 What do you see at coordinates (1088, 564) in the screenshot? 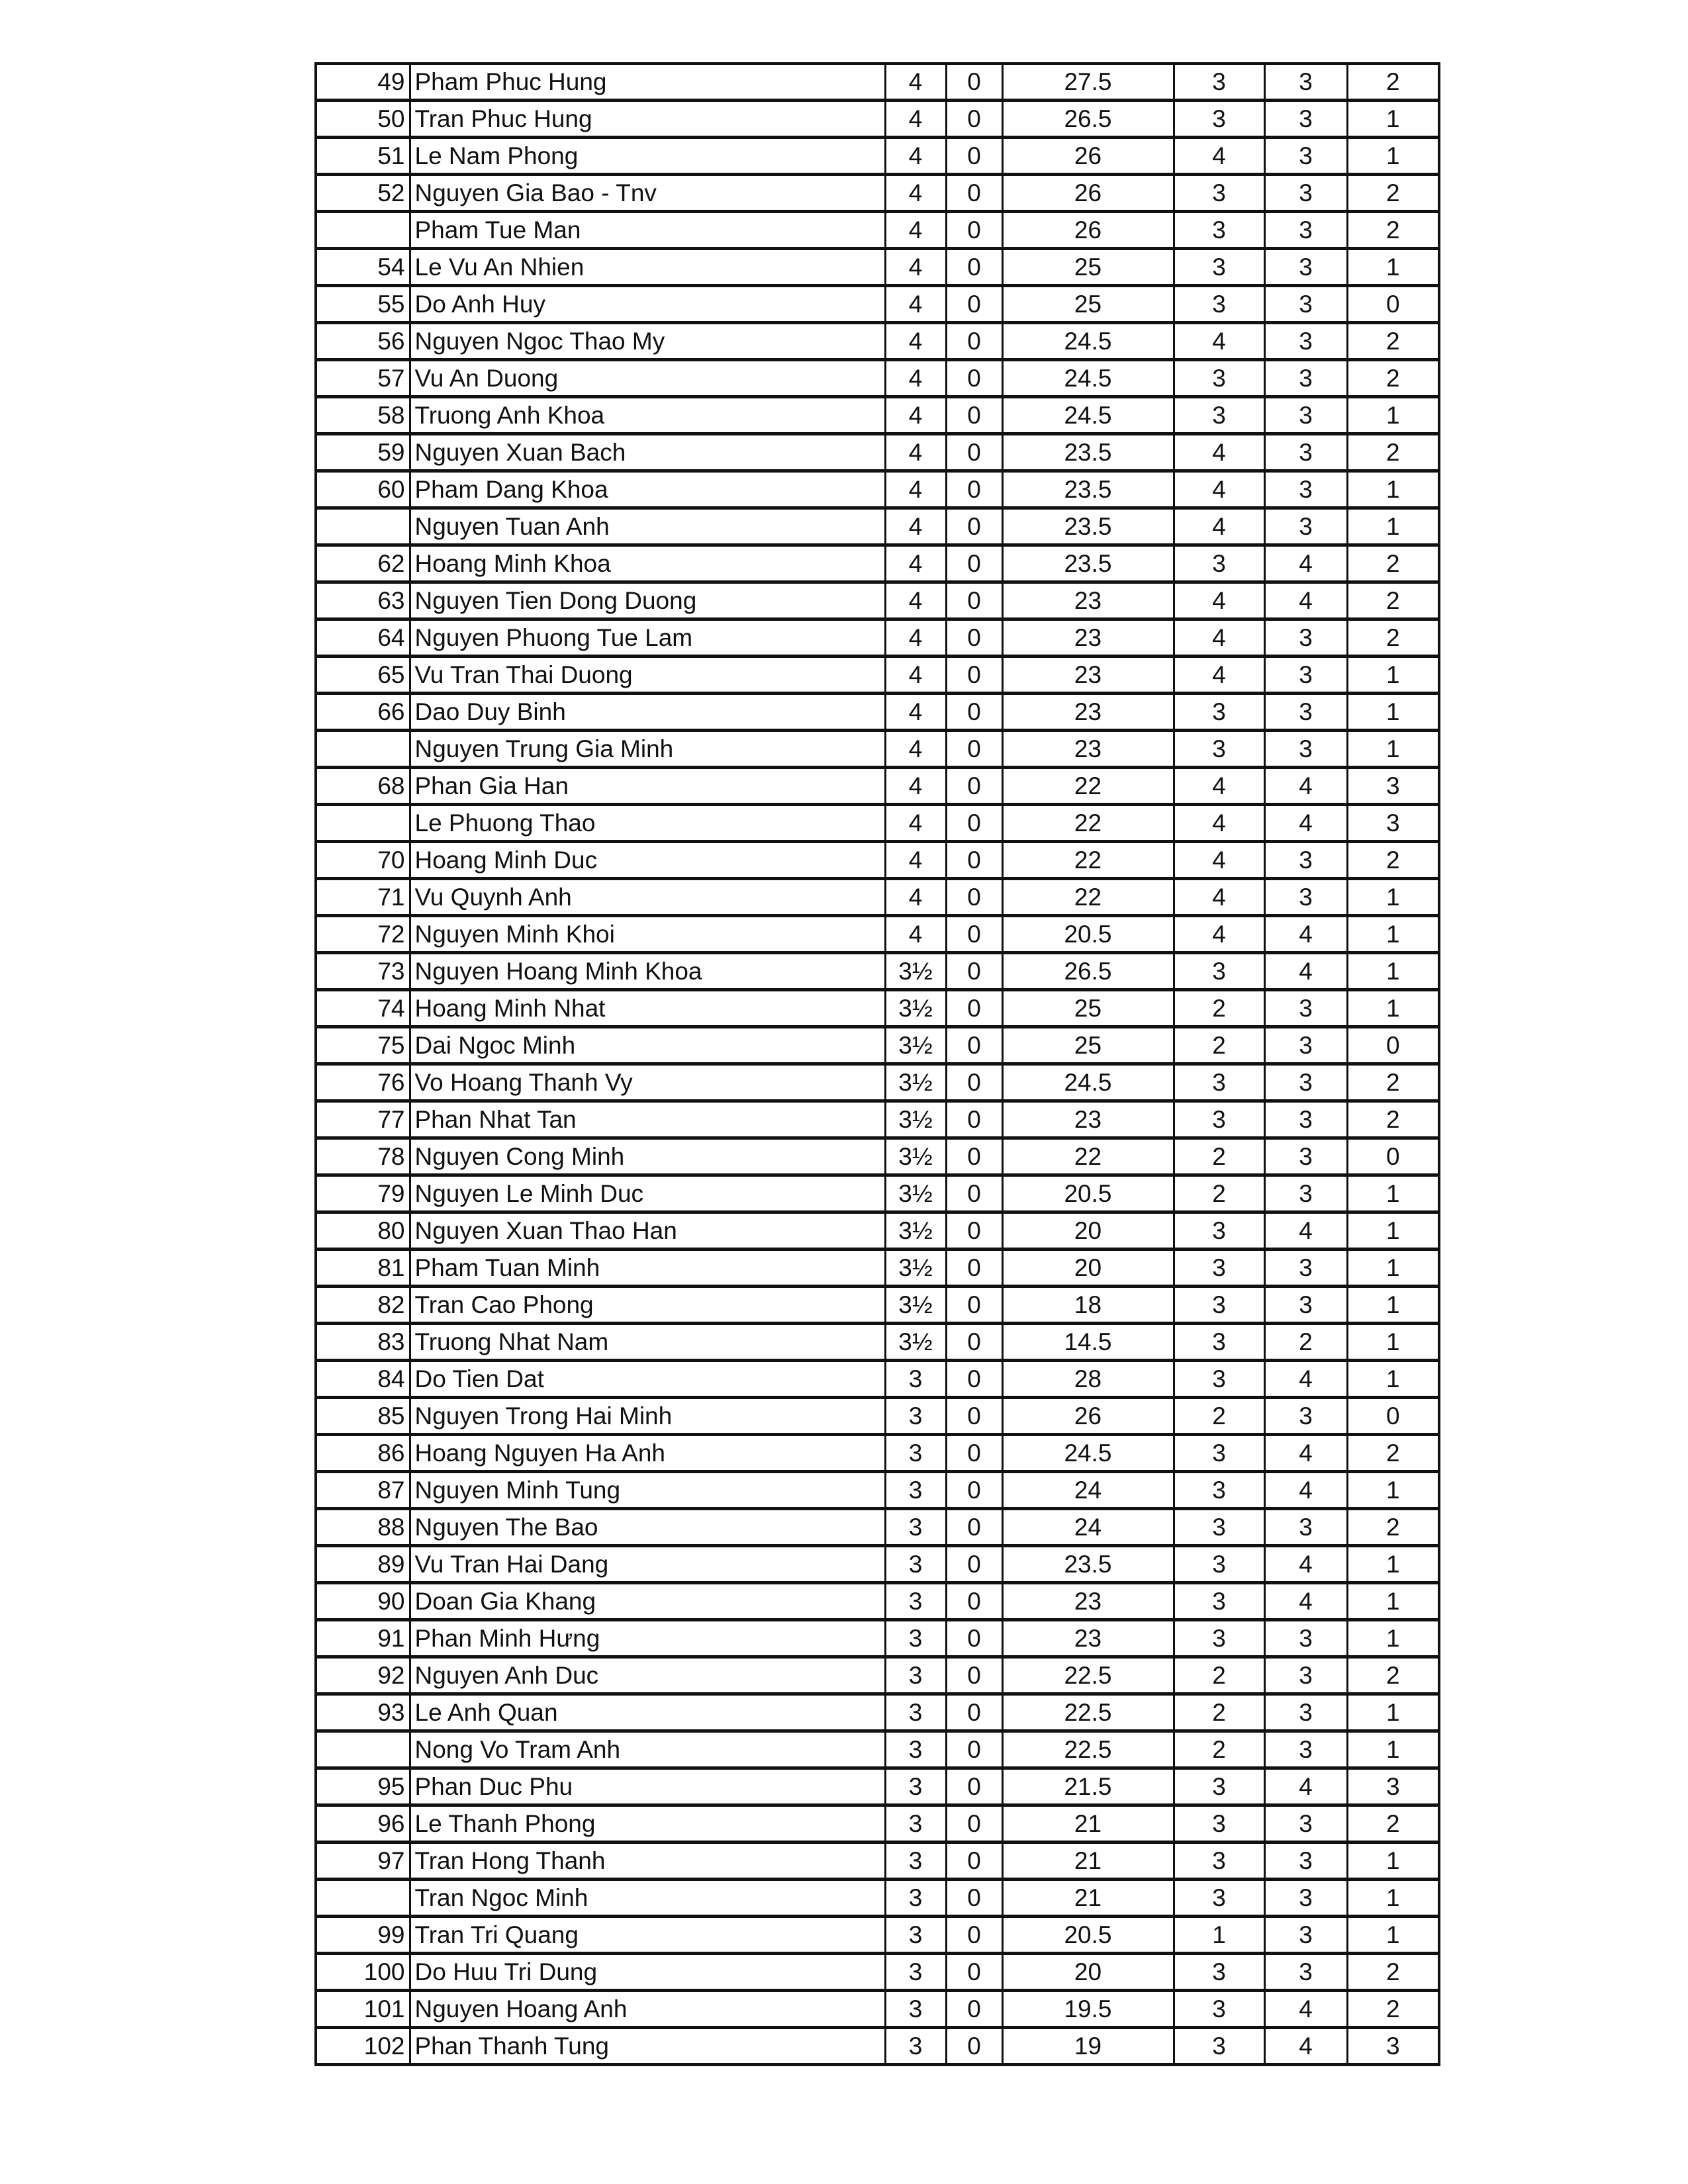
I see `col-5-cell: 23.5` at bounding box center [1088, 564].